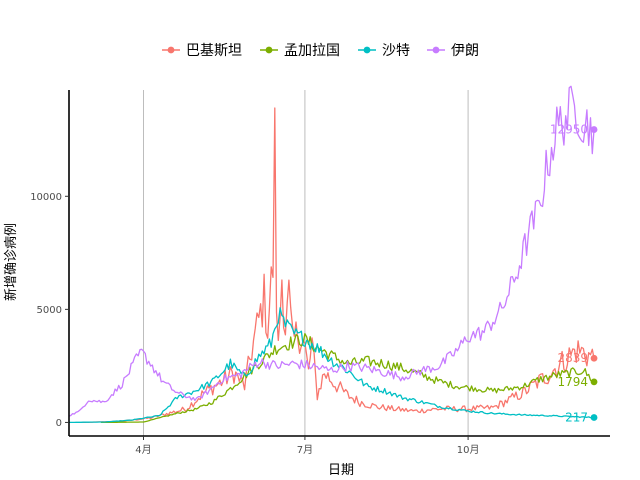  I want to click on legend-label-3: 伊朗, so click(465, 51).